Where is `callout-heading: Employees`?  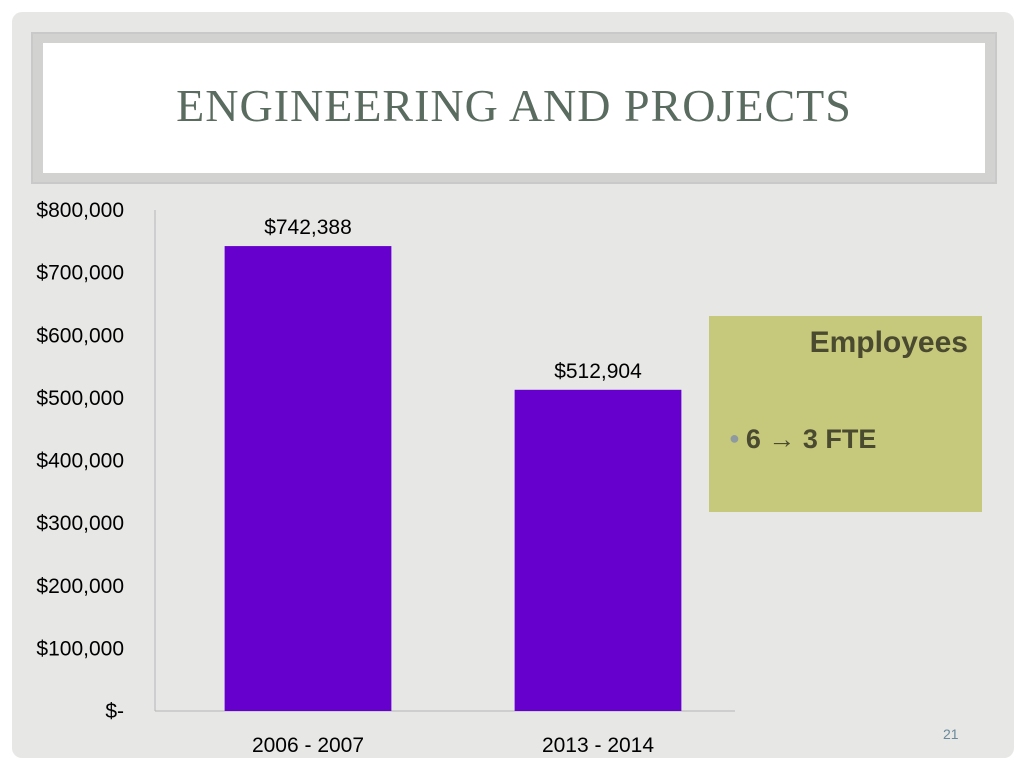 callout-heading: Employees is located at coordinates (888, 342).